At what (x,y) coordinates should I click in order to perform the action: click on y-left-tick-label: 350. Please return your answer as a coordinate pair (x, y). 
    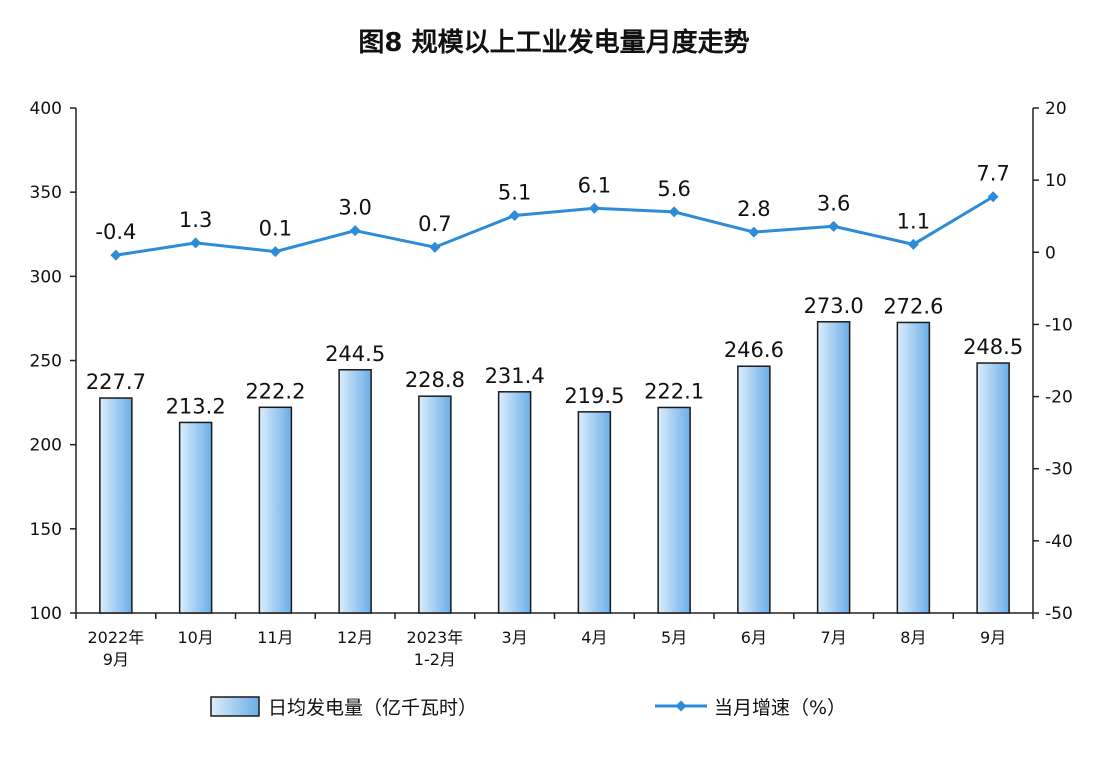
    Looking at the image, I should click on (46, 193).